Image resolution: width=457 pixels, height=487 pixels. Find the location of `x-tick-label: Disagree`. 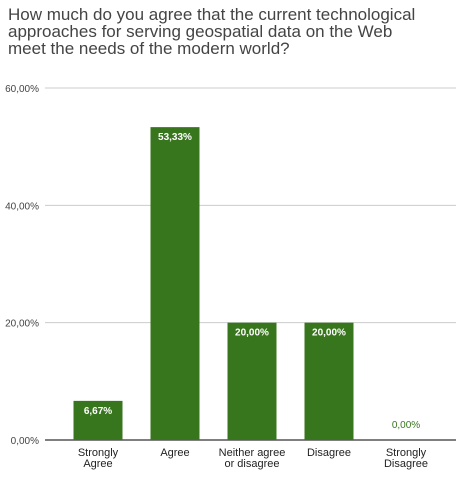

x-tick-label: Disagree is located at coordinates (329, 453).